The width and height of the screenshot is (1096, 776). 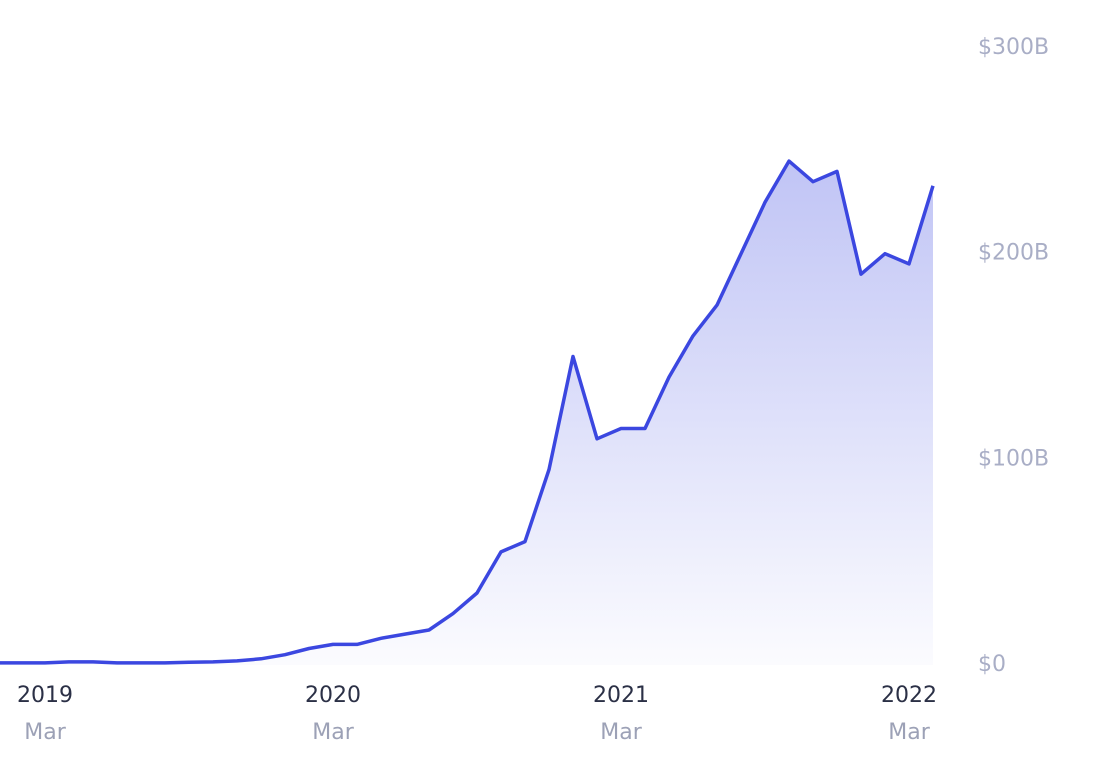 What do you see at coordinates (1013, 458) in the screenshot?
I see `y-tick-label: $100B` at bounding box center [1013, 458].